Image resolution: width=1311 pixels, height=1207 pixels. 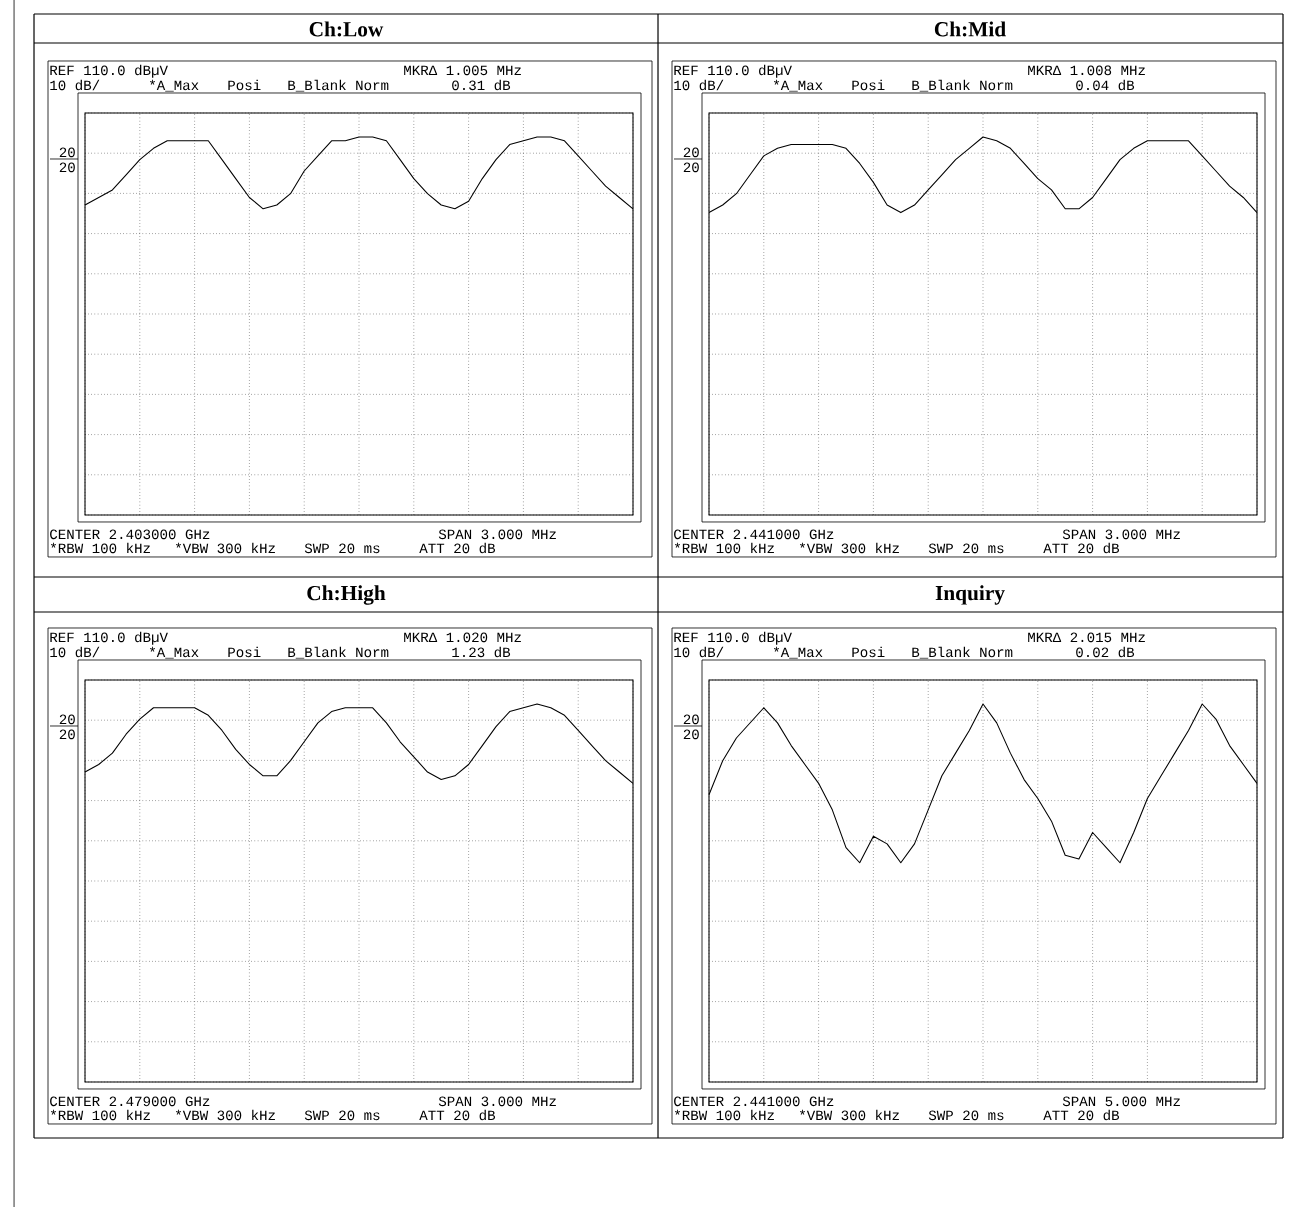 I want to click on text: MKRΔ 1.008 MHz, so click(x=1086, y=70).